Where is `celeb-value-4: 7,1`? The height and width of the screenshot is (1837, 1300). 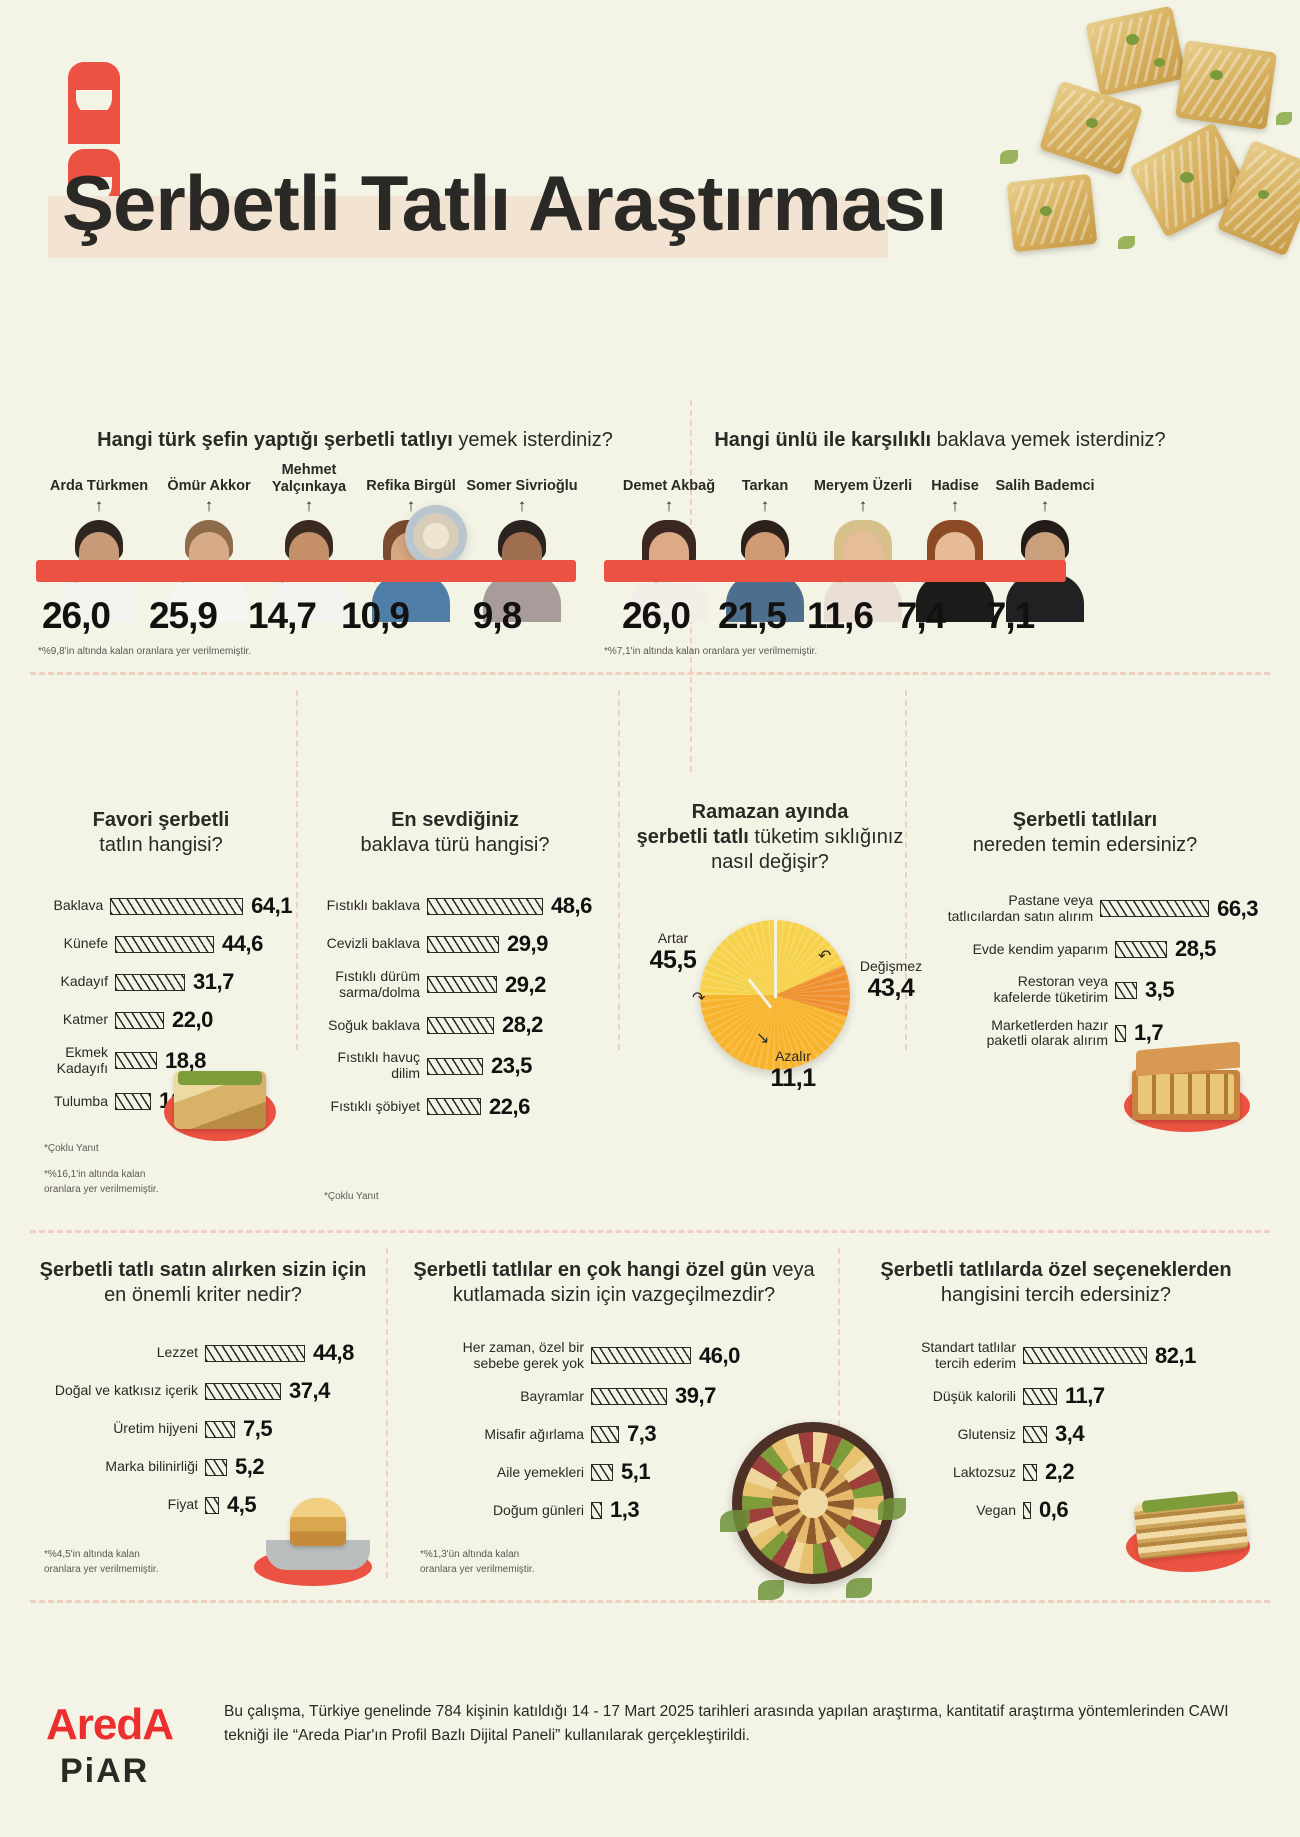 celeb-value-4: 7,1 is located at coordinates (1010, 615).